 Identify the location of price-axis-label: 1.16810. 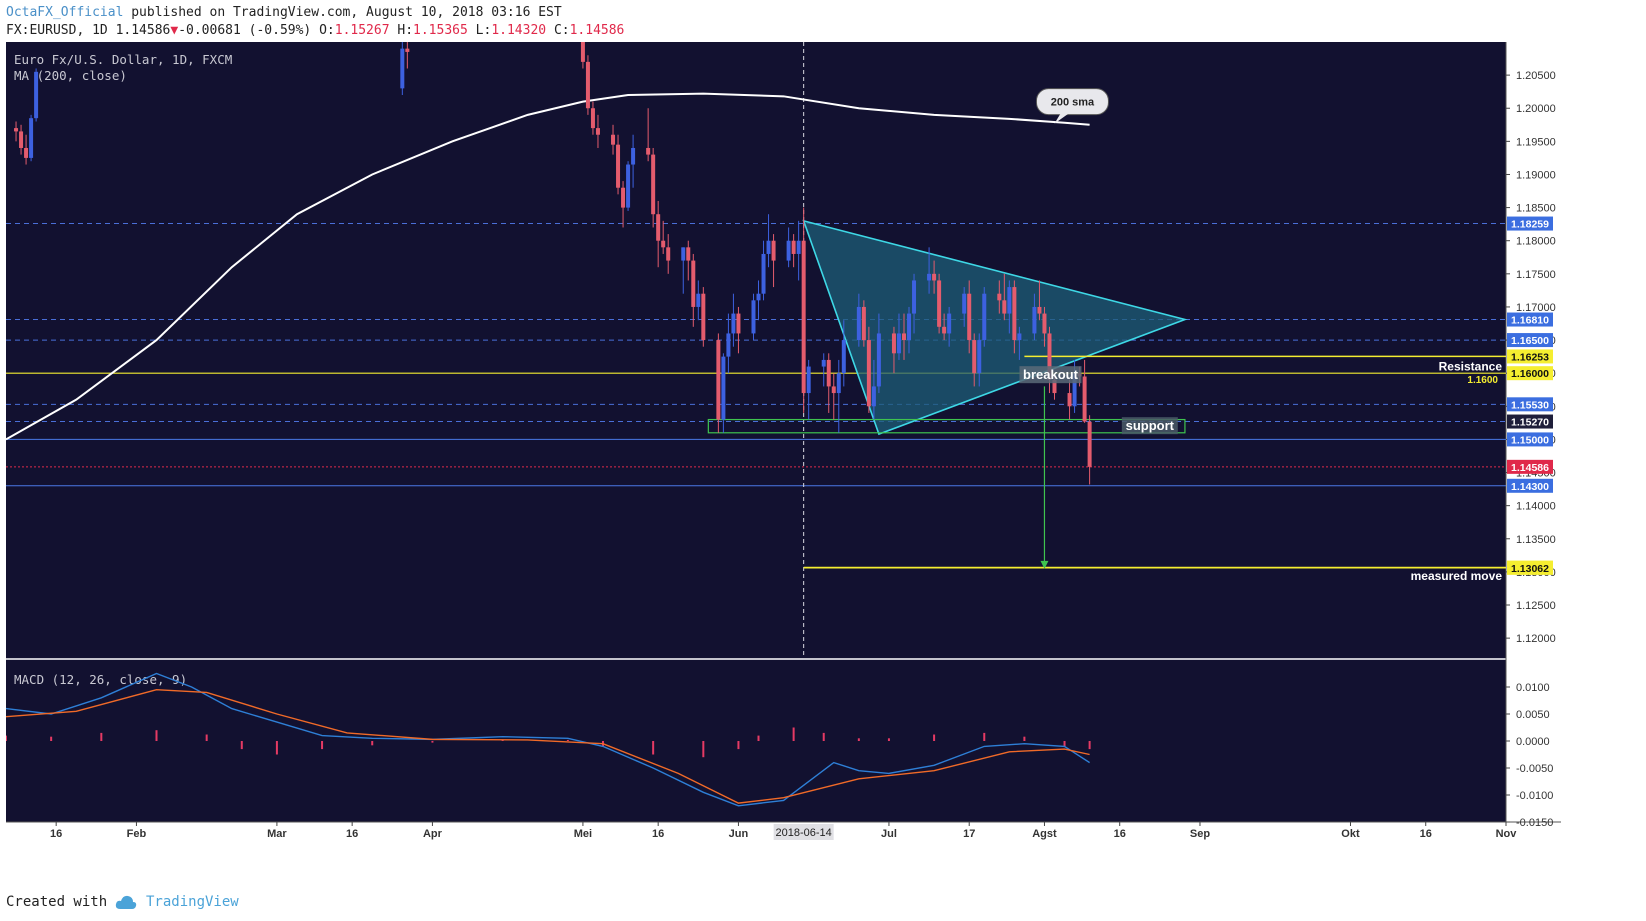
(1530, 319).